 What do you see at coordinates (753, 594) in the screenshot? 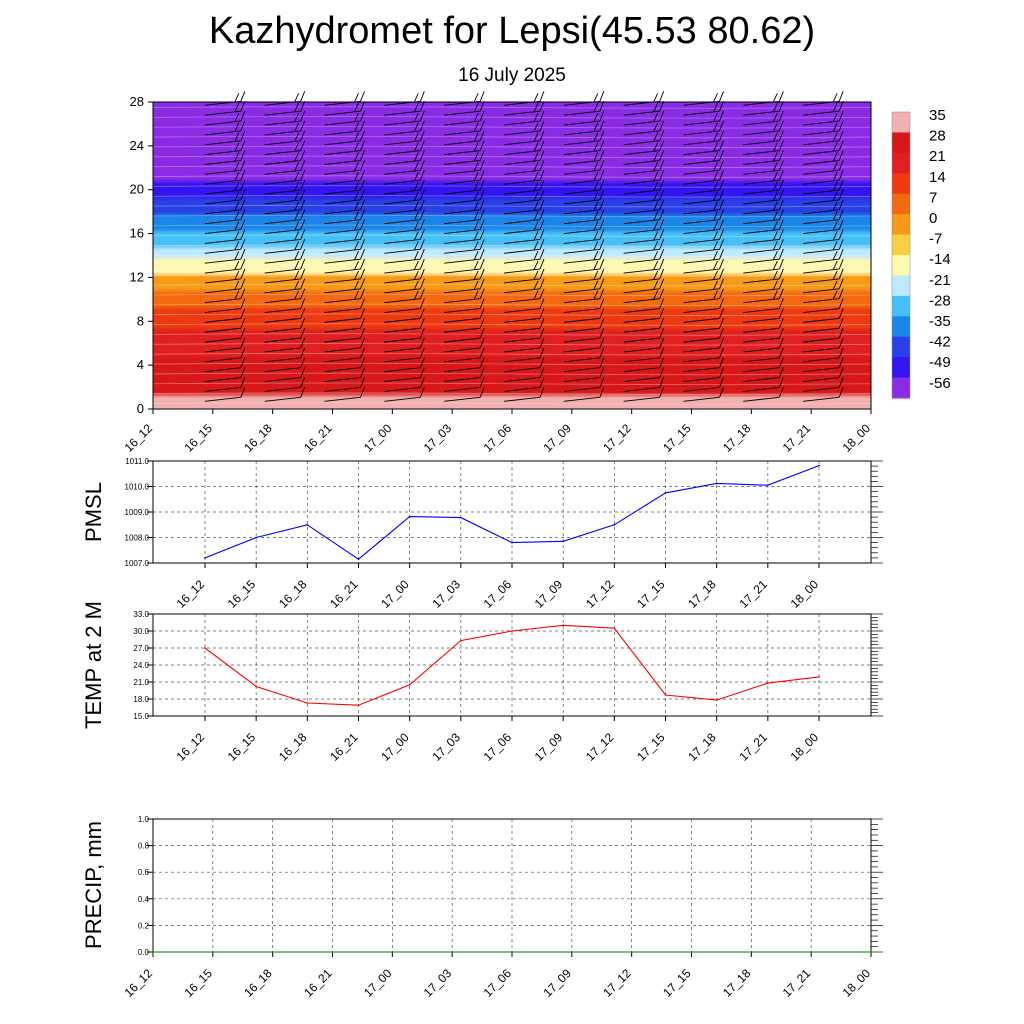
I see `x-tick-label: 17_21` at bounding box center [753, 594].